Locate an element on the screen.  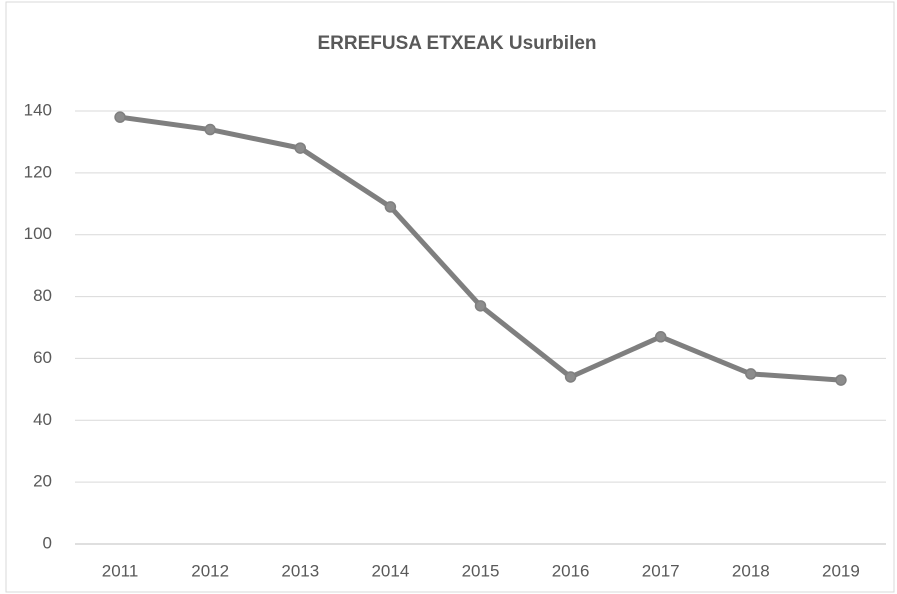
x-tick-label: 2015 is located at coordinates (481, 570).